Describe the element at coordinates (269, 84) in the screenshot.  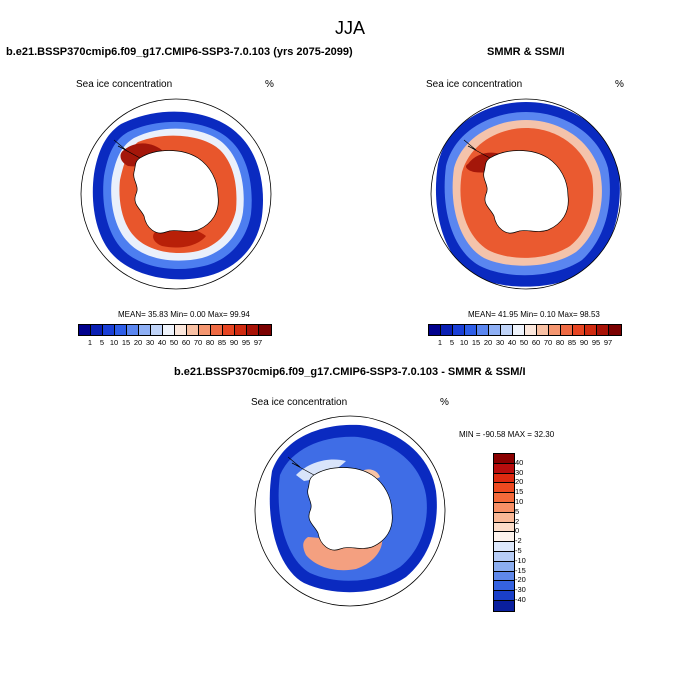
I see `model-units-label: %` at that location.